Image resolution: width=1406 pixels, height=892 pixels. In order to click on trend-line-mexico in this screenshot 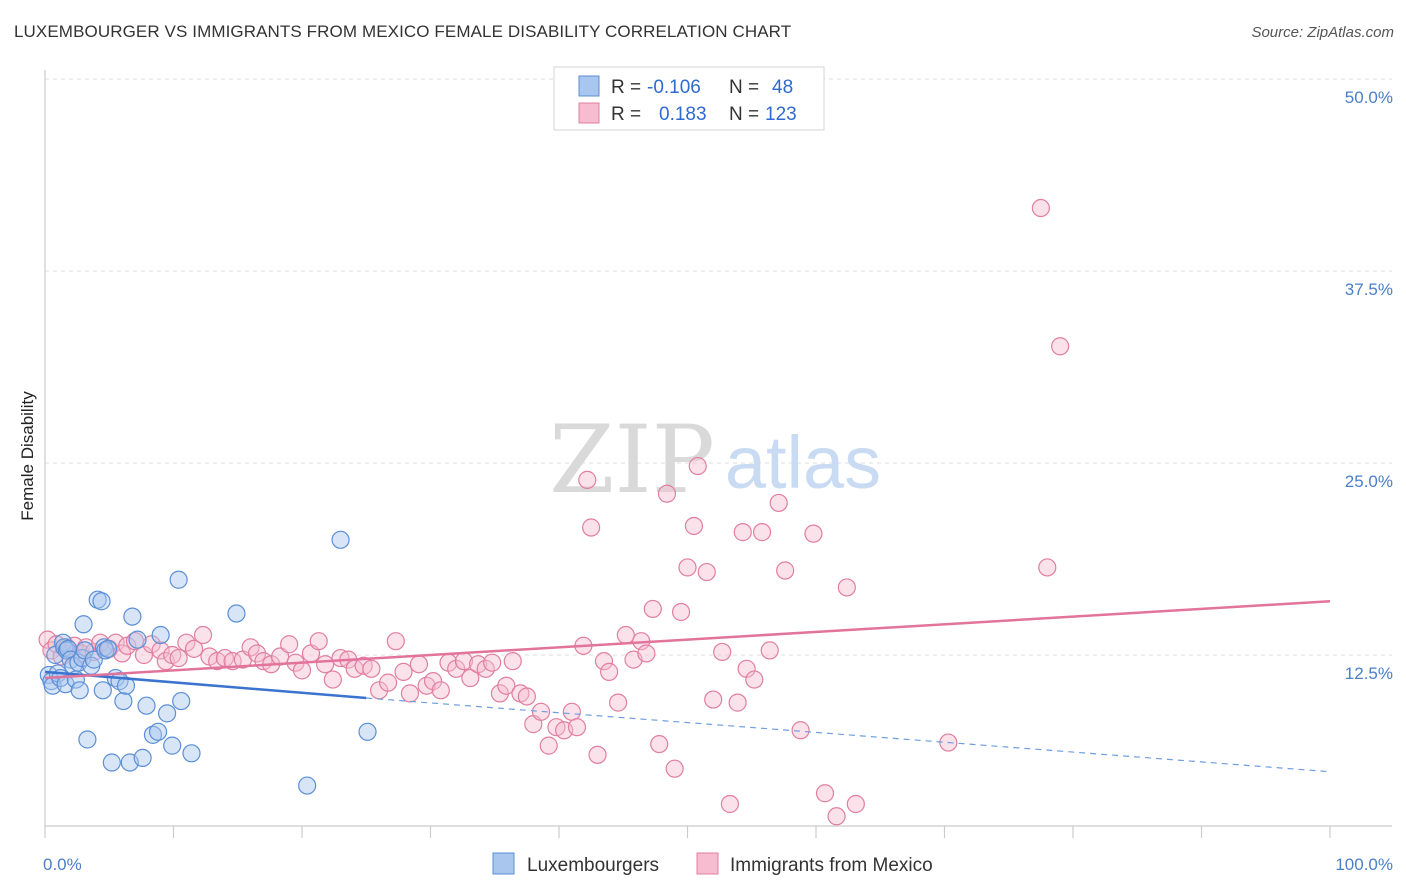, I will do `click(687, 639)`.